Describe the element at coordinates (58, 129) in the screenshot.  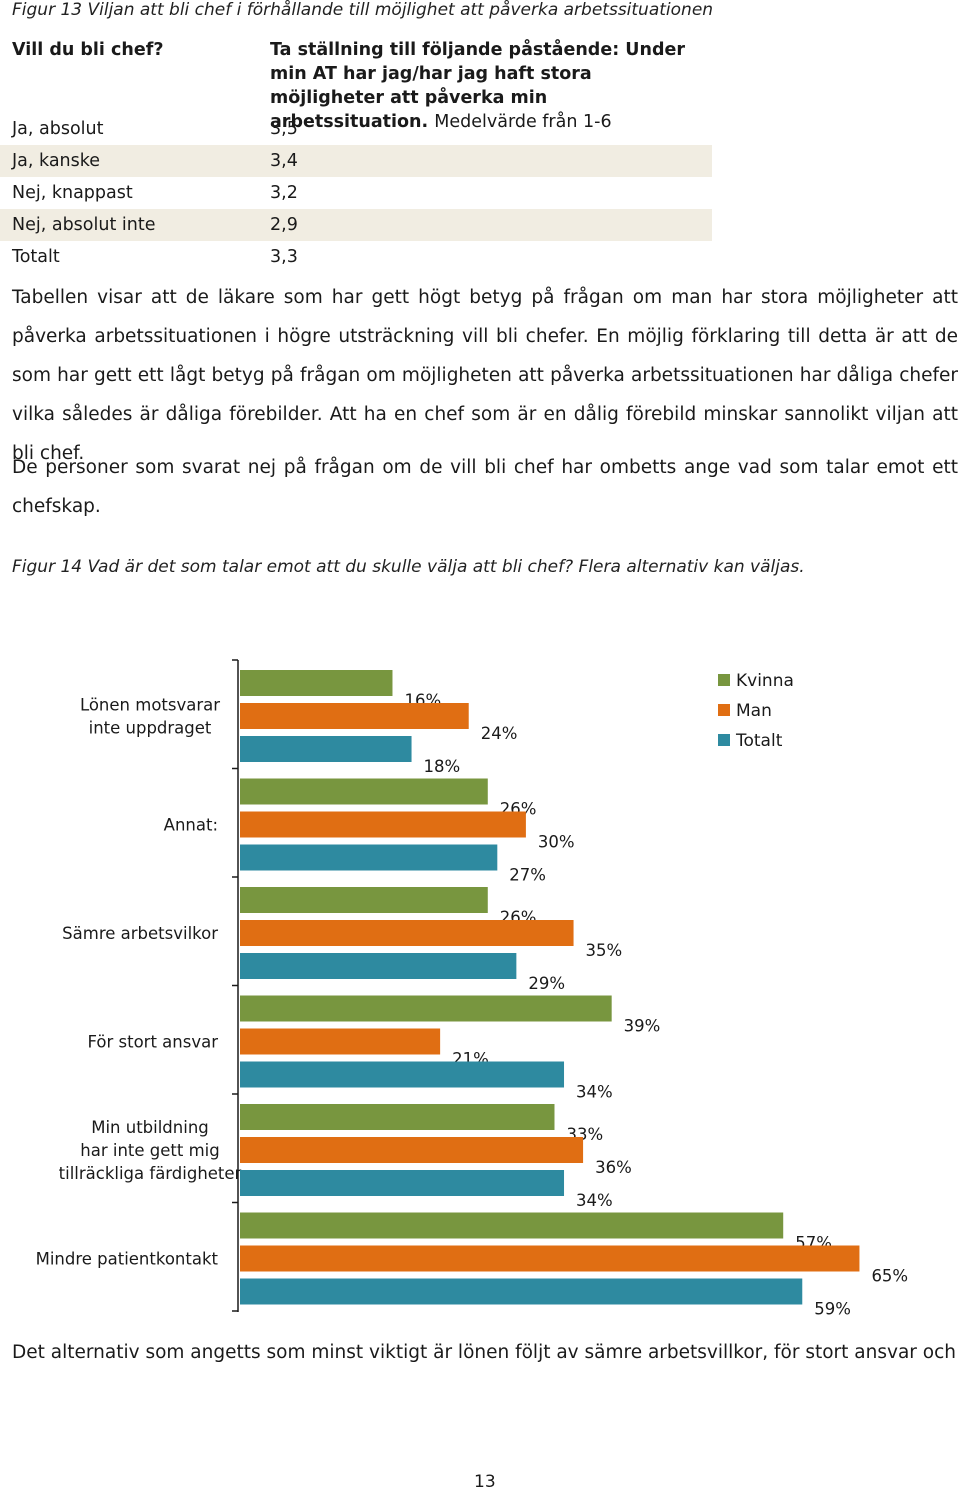
I see `row-label: Ja, absolut` at that location.